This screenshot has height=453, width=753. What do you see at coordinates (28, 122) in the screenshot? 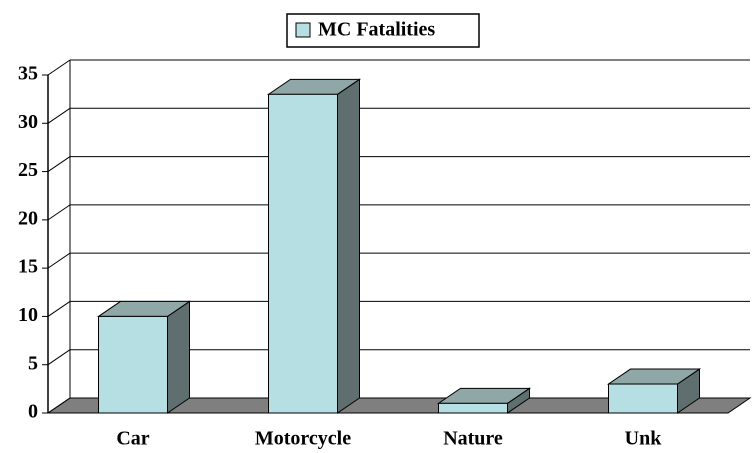
I see `y-tick-label: 30` at bounding box center [28, 122].